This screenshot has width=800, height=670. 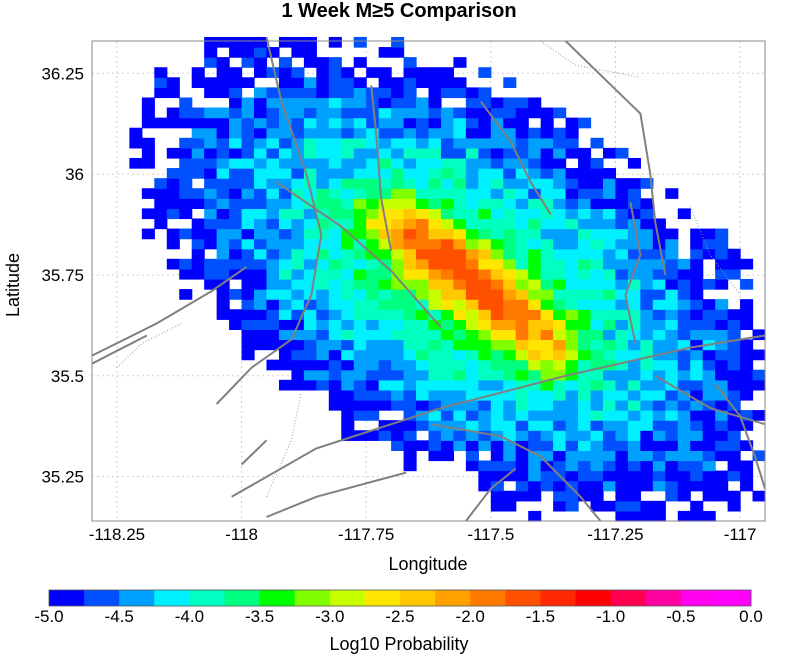 What do you see at coordinates (423, 534) in the screenshot?
I see `x-axis-ticks: -118.25 -118 -117.75 -117.5 -117.25 -117` at bounding box center [423, 534].